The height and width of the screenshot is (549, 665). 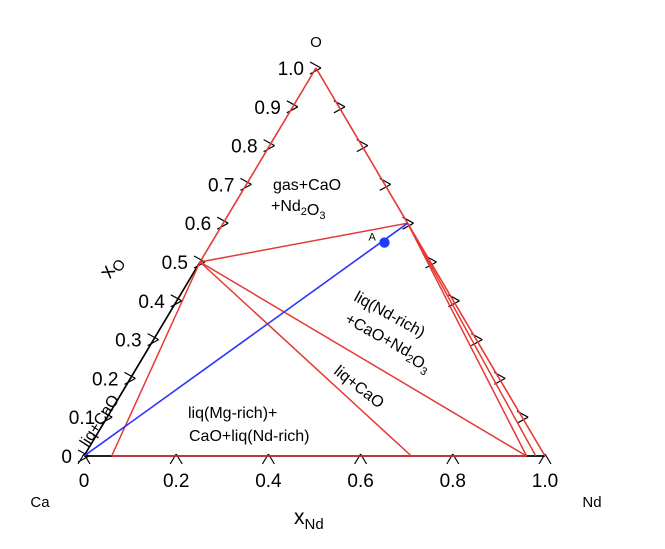 I want to click on left-axis-lower, so click(x=142, y=359).